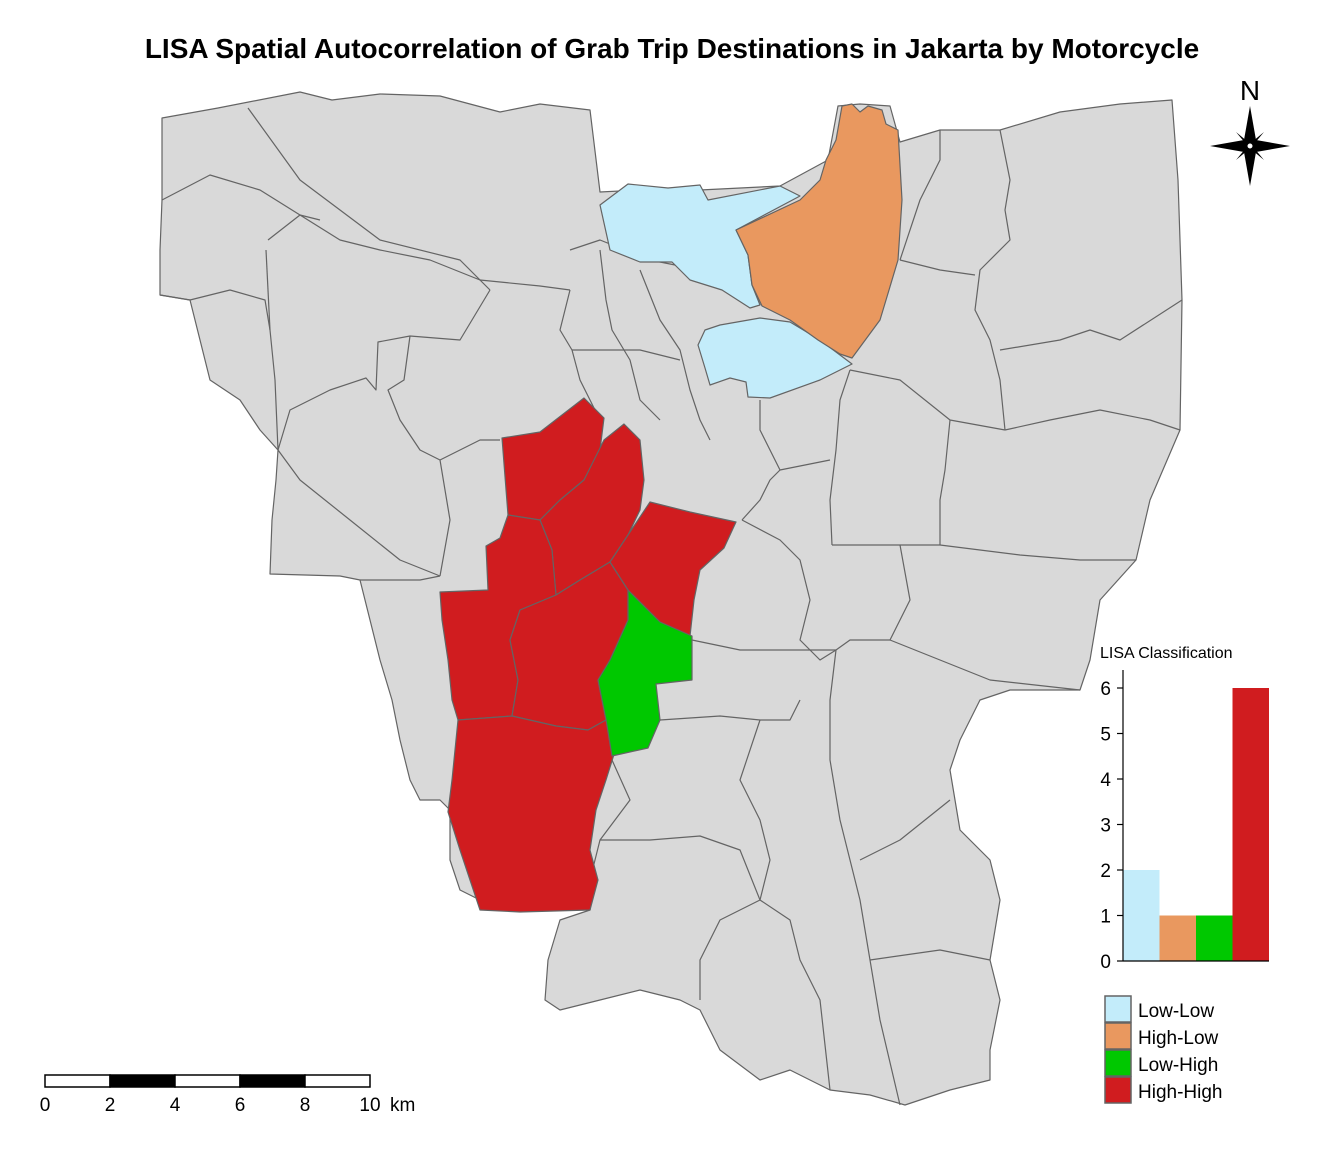 This screenshot has height=1152, width=1344. I want to click on district-low-low, so click(775, 358).